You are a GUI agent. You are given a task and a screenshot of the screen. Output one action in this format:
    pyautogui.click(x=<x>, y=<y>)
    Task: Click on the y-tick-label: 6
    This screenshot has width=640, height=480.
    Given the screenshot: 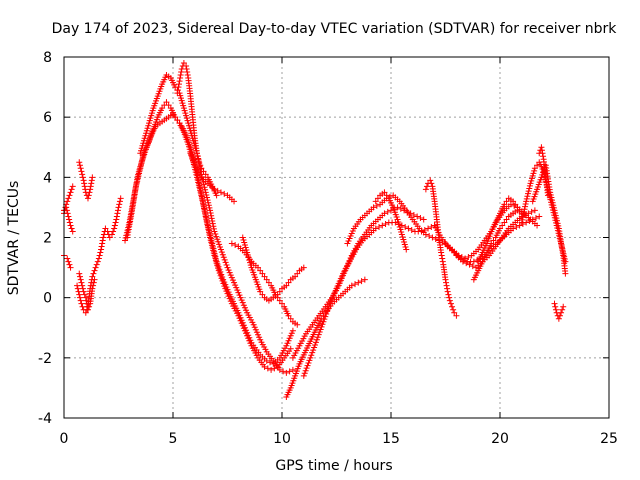 What is the action you would take?
    pyautogui.click(x=47, y=118)
    